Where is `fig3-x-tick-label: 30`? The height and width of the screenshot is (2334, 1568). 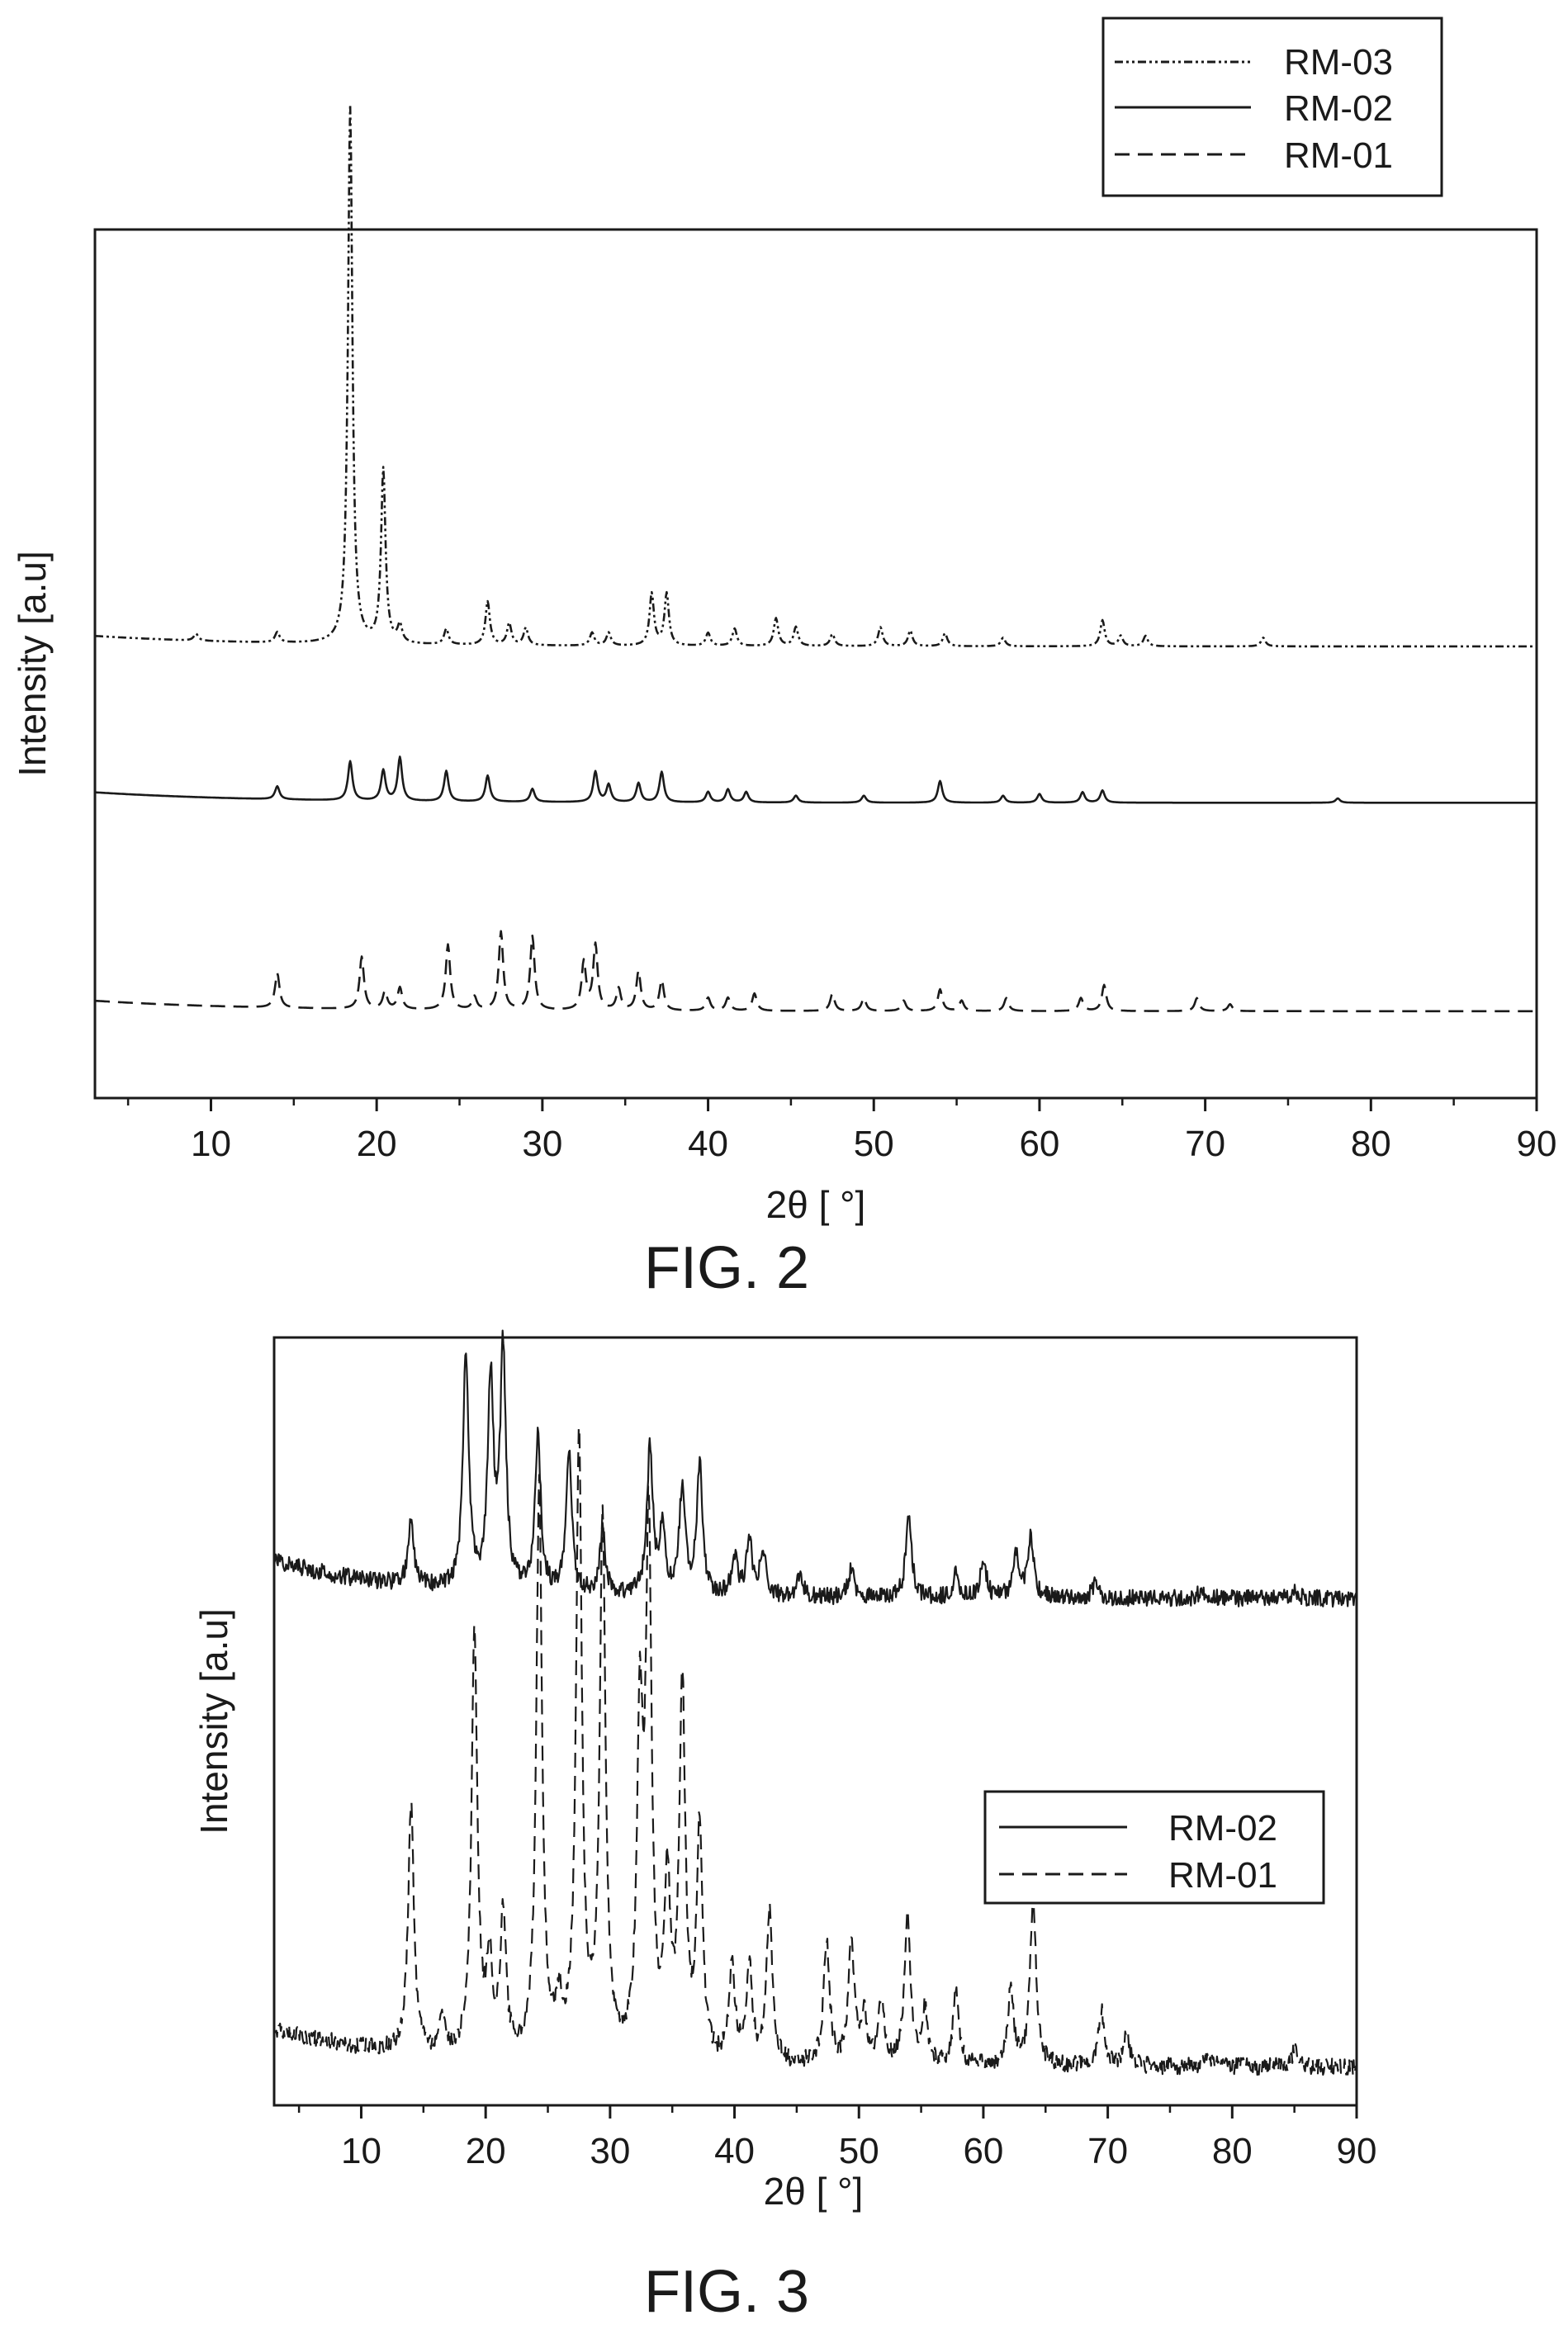
fig3-x-tick-label: 30 is located at coordinates (610, 2151).